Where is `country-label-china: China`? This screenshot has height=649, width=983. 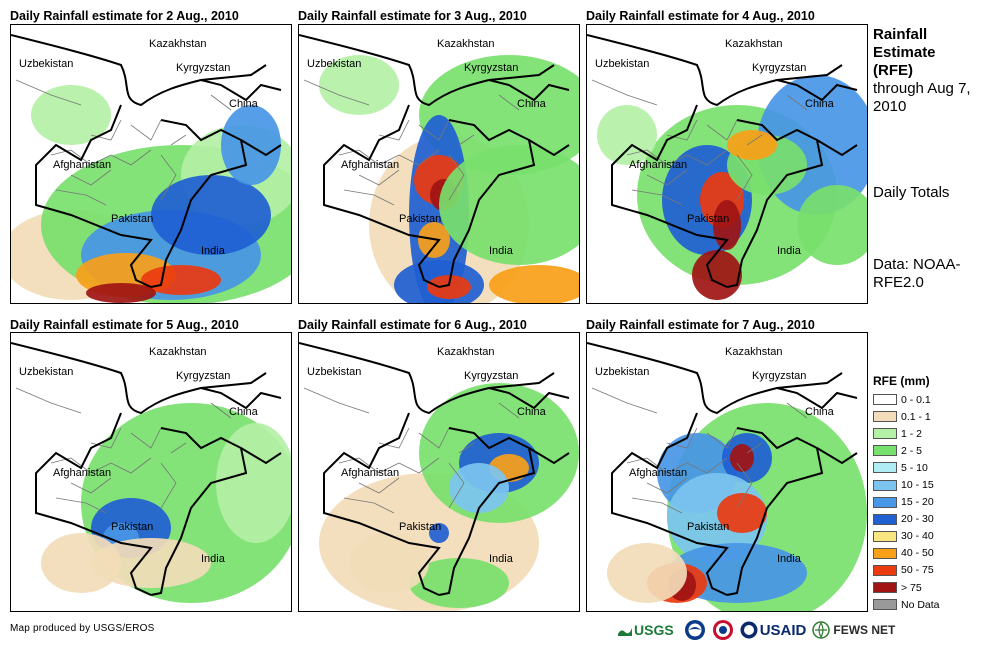 country-label-china: China is located at coordinates (244, 104).